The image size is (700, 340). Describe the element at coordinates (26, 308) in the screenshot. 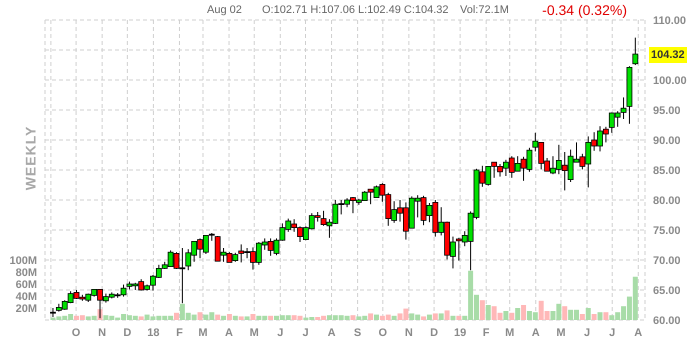

I see `y2-tick-label: 20M` at that location.